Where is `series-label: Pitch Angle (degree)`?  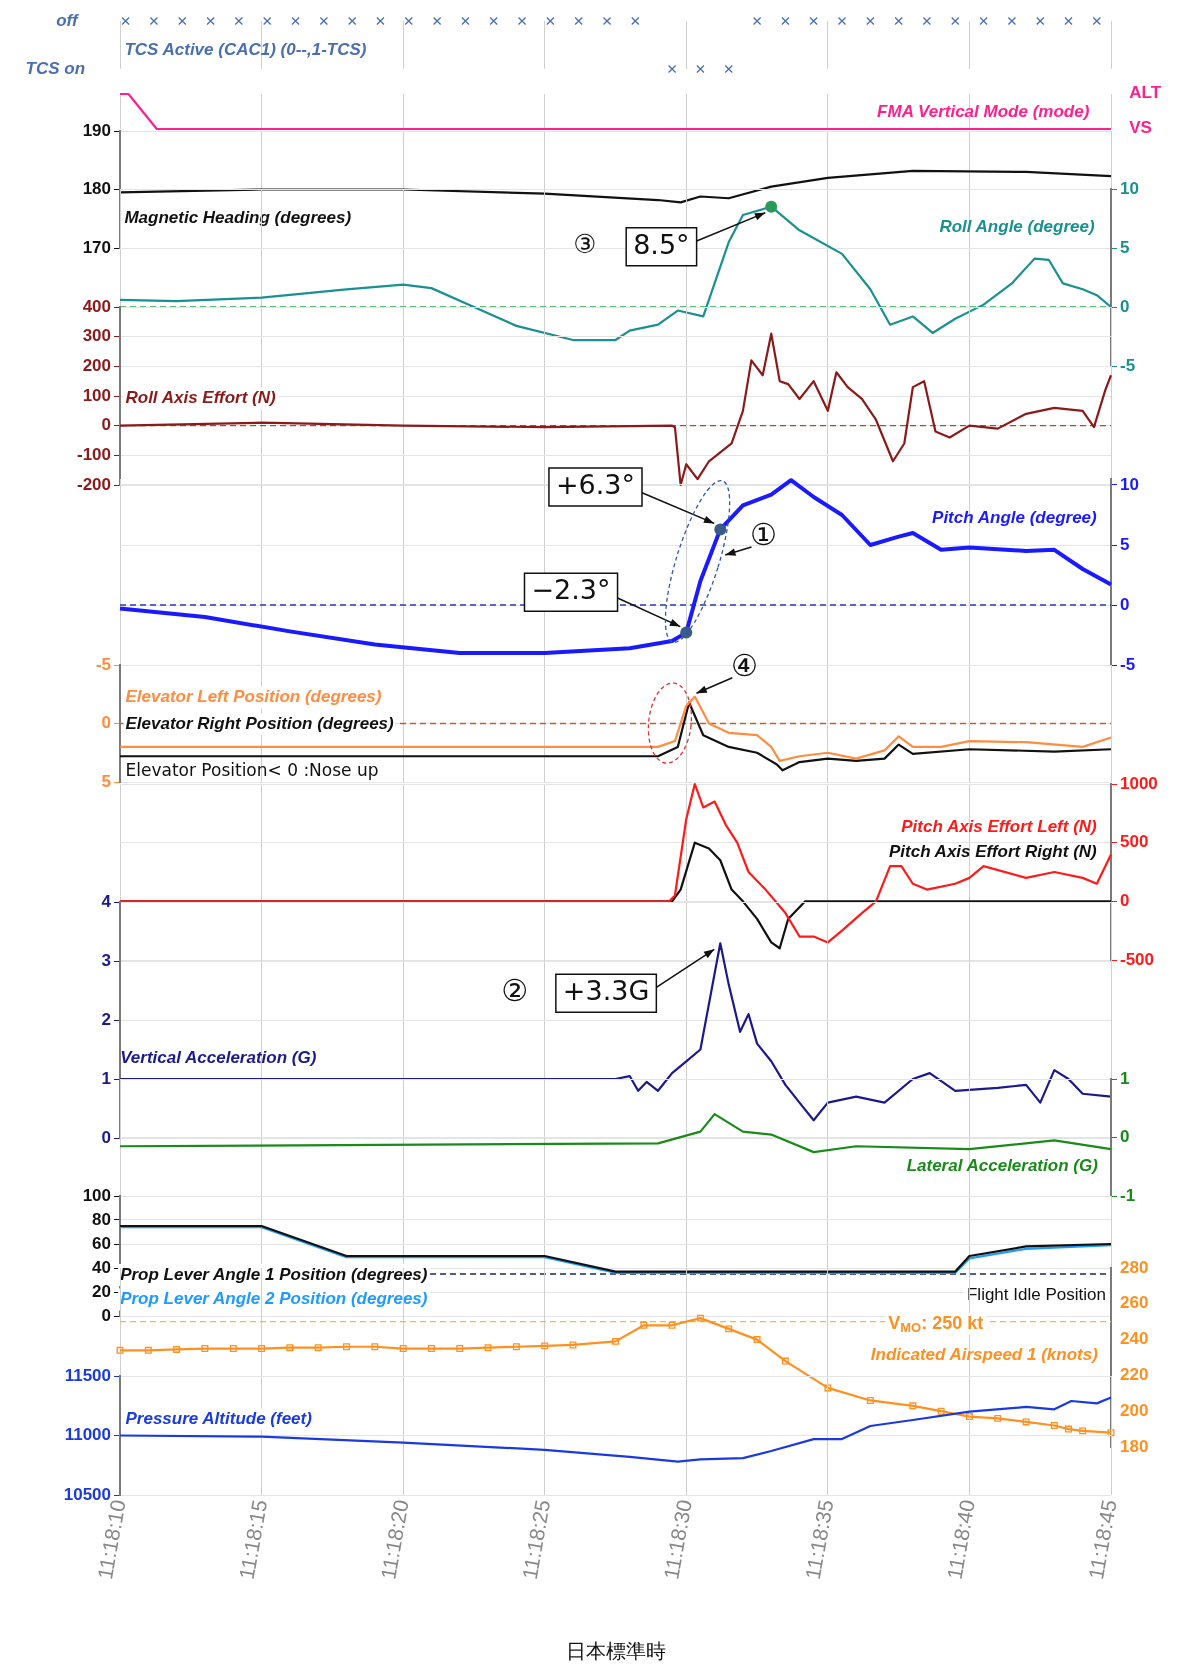
series-label: Pitch Angle (degree) is located at coordinates (1015, 517).